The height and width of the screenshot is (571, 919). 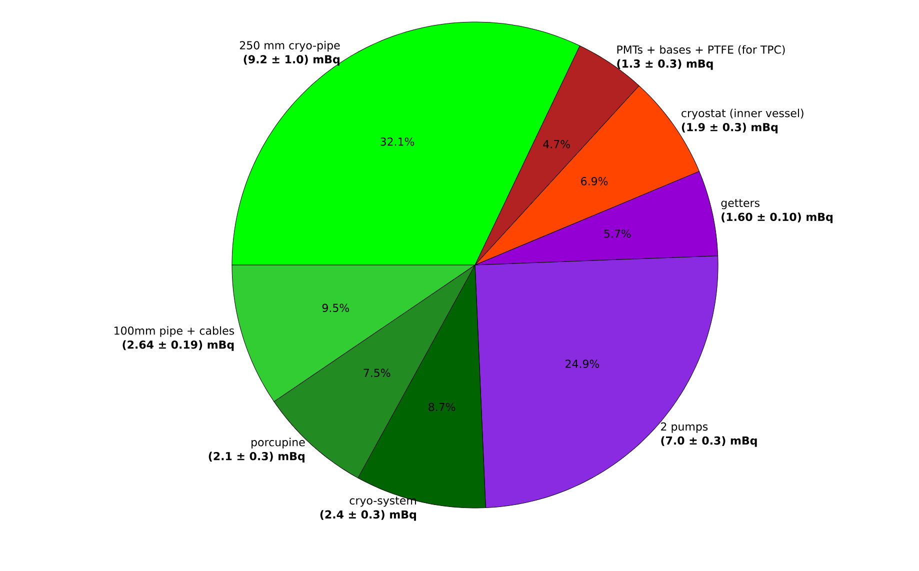 I want to click on slice-label: getters, so click(x=740, y=204).